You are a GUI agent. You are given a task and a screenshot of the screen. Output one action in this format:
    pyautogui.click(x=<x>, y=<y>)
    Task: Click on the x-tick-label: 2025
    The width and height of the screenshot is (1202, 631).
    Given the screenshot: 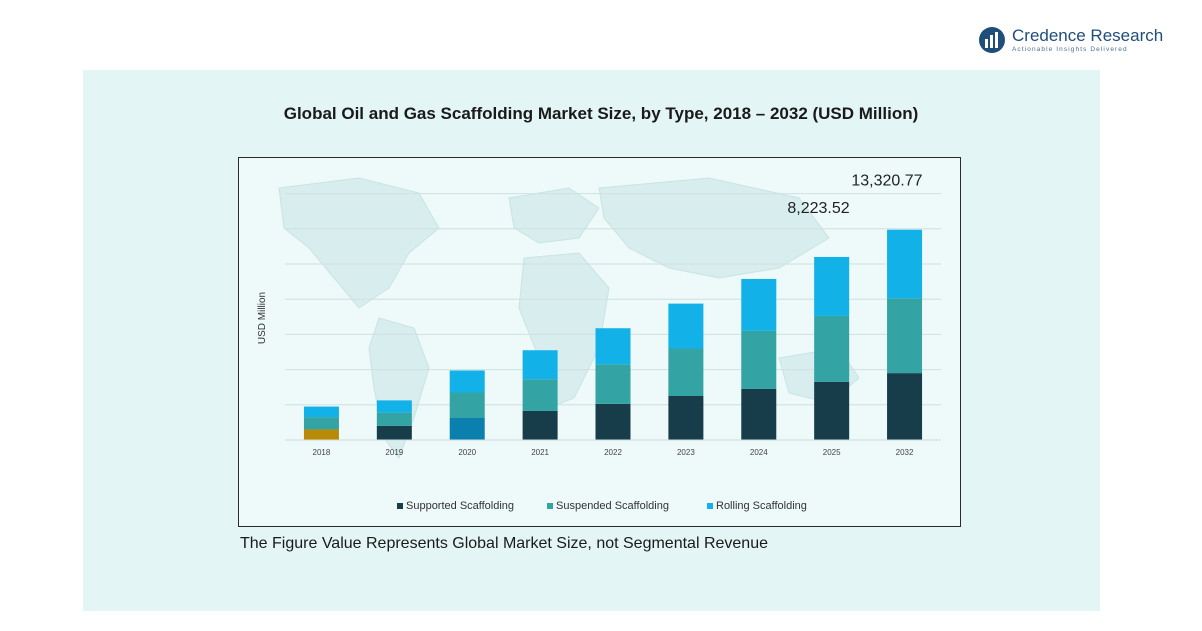 What is the action you would take?
    pyautogui.click(x=832, y=452)
    